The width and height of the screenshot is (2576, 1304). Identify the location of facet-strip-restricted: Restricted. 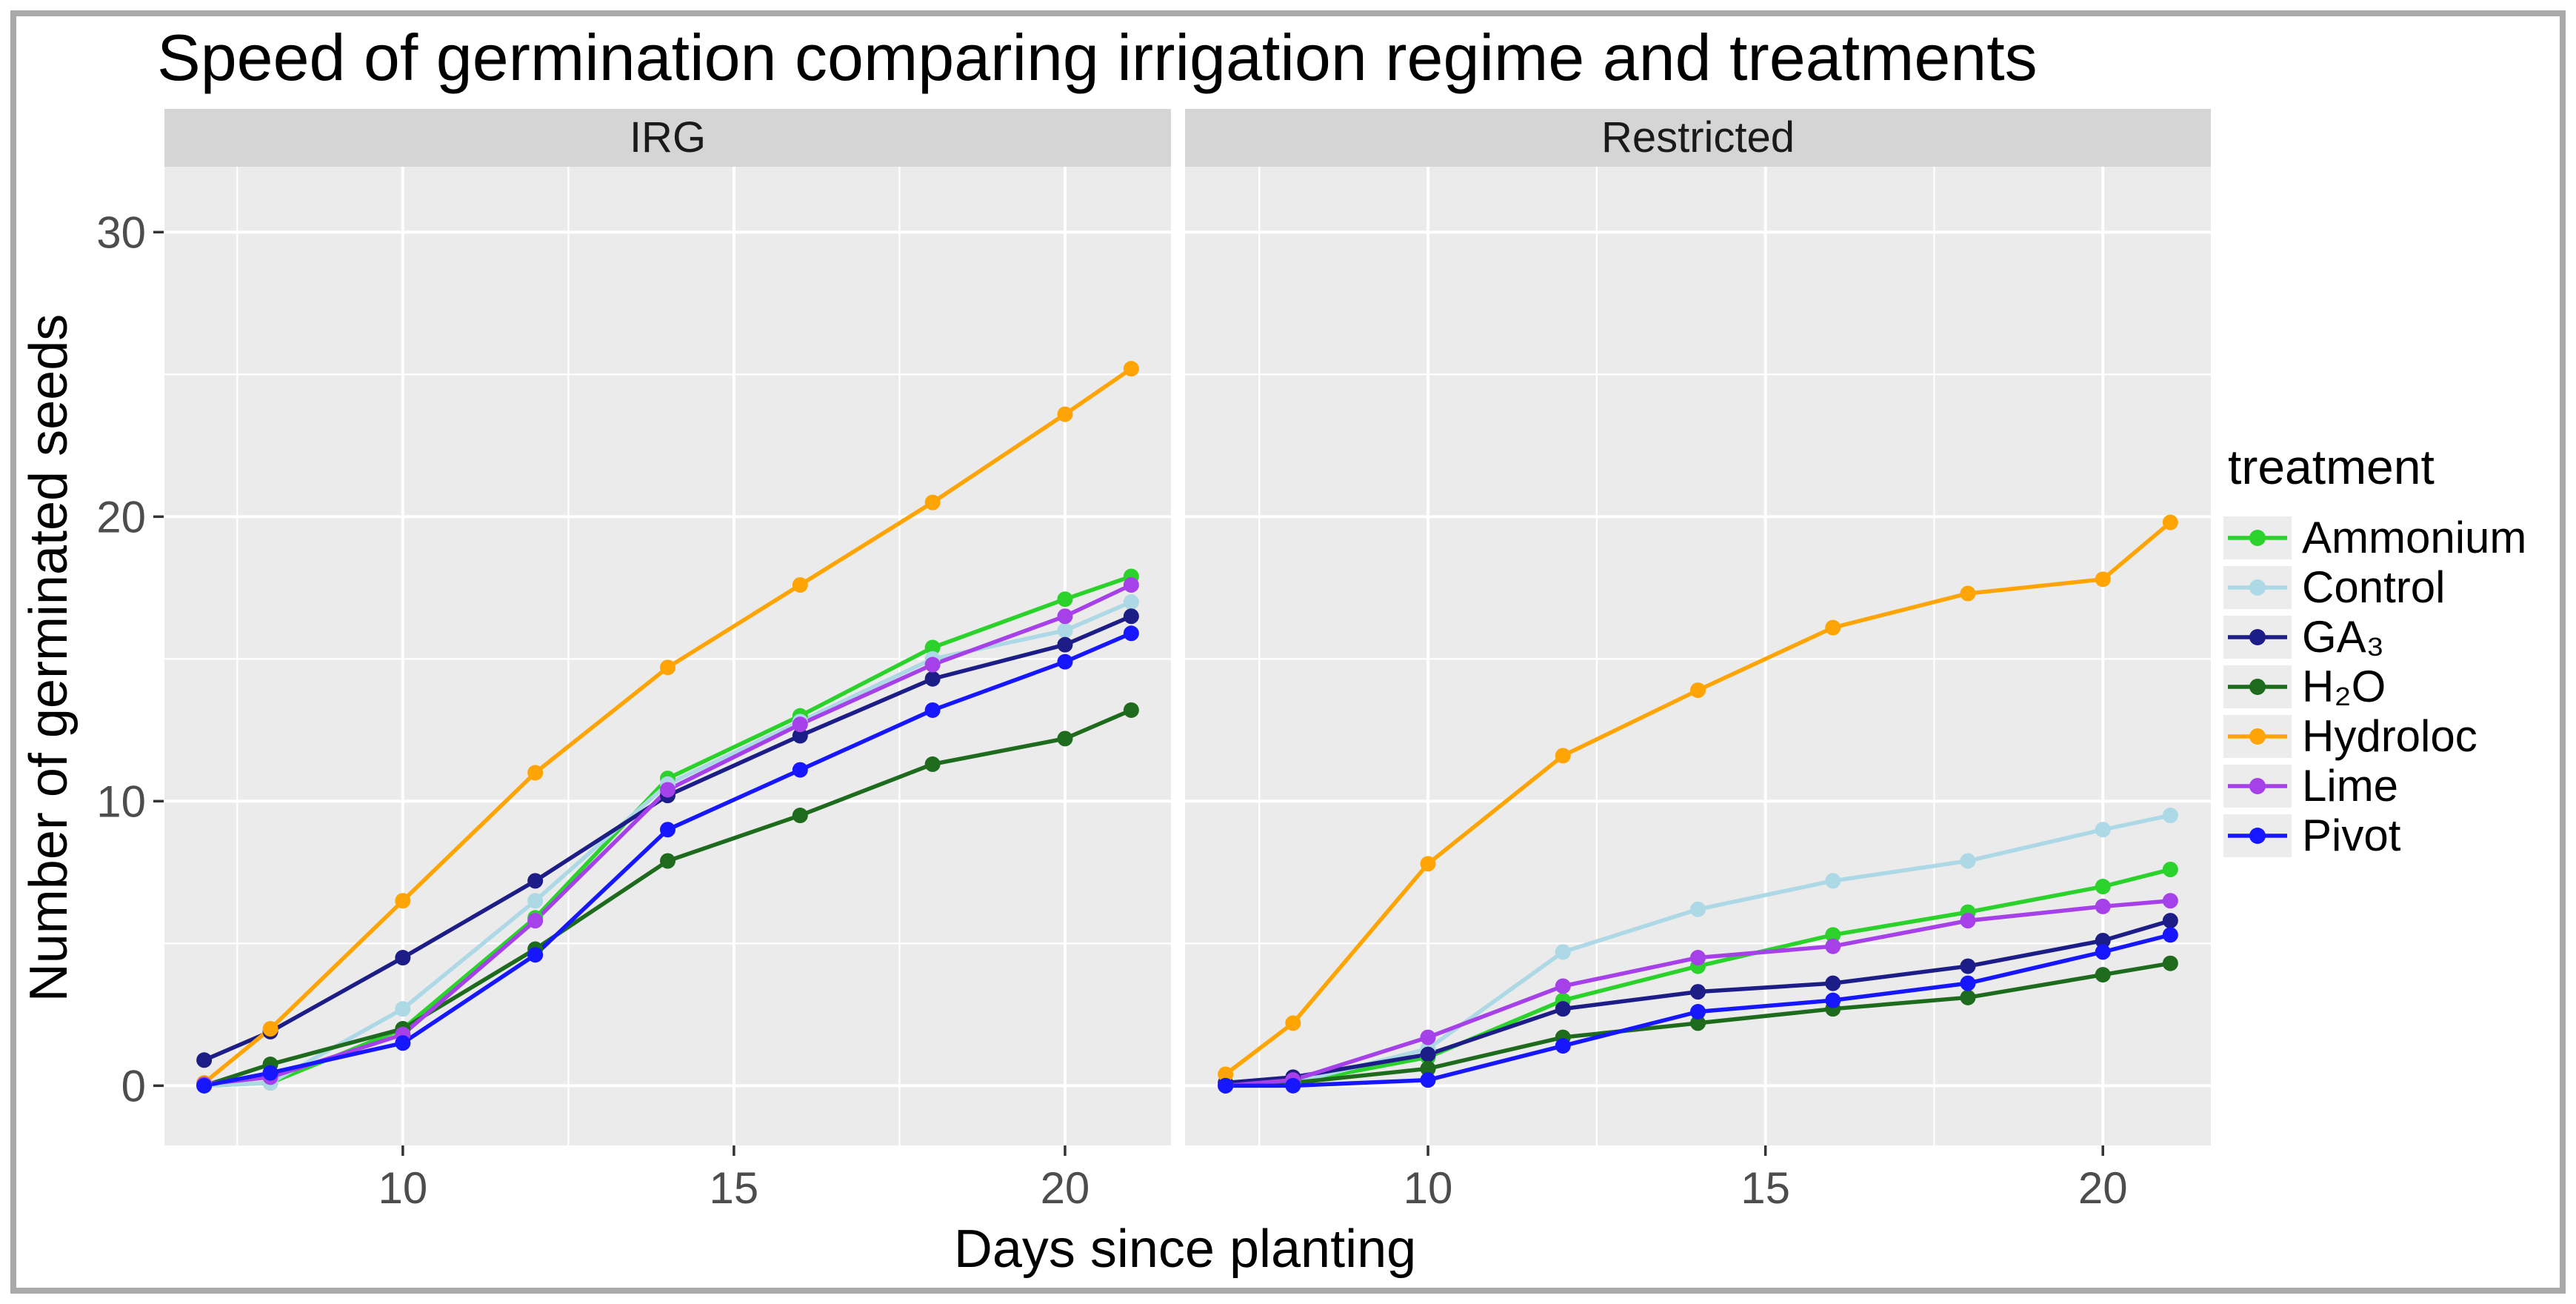
(1698, 138).